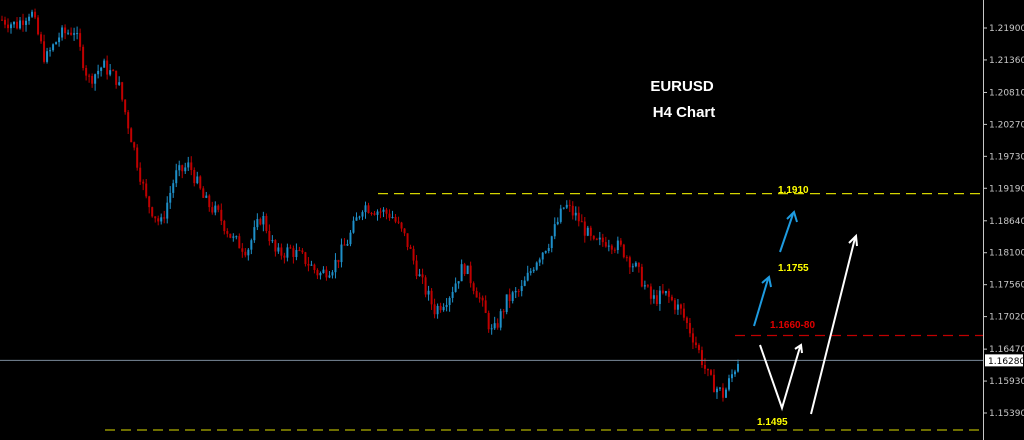 This screenshot has width=1024, height=440. What do you see at coordinates (788, 231) in the screenshot?
I see `blue-arrow-upper` at bounding box center [788, 231].